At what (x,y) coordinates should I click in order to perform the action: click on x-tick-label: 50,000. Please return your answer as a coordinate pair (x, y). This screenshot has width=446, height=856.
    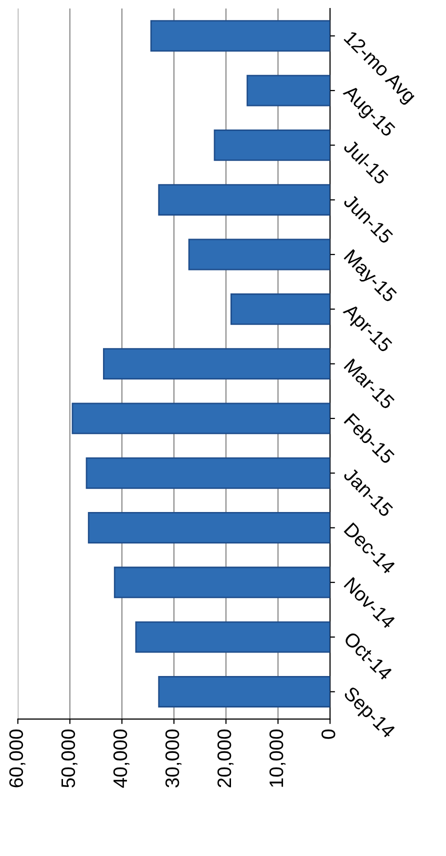
    Looking at the image, I should click on (69, 759).